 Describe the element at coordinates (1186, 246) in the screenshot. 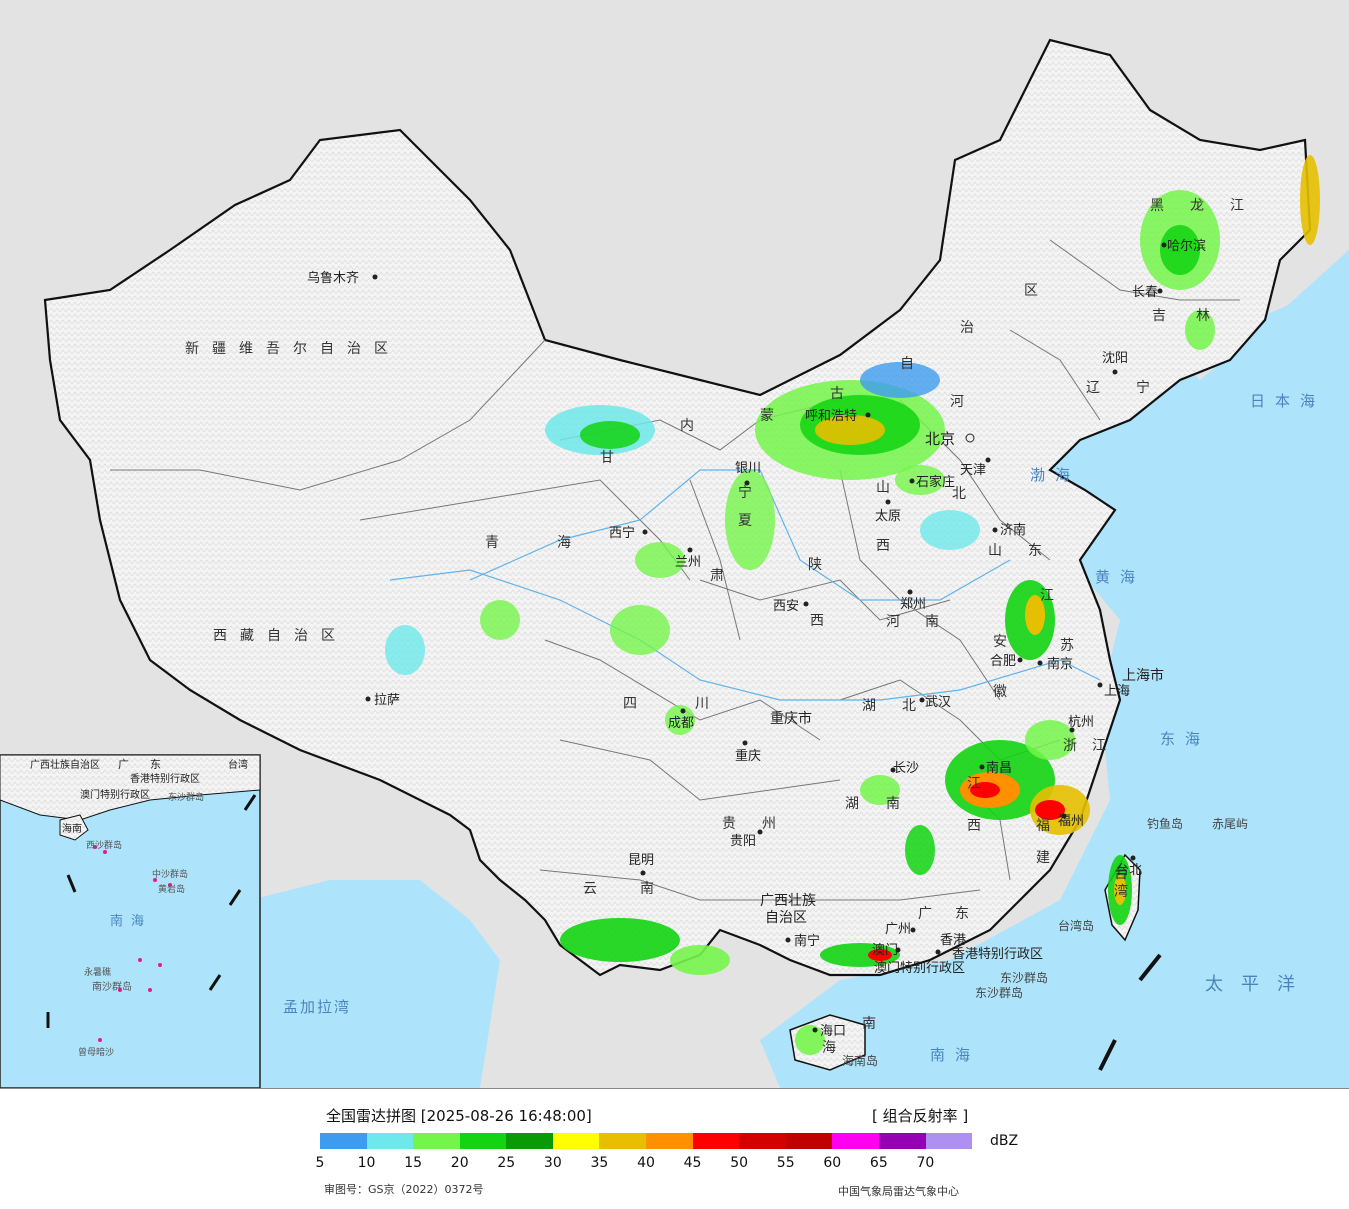

I see `city-harbin: 哈尔滨` at that location.